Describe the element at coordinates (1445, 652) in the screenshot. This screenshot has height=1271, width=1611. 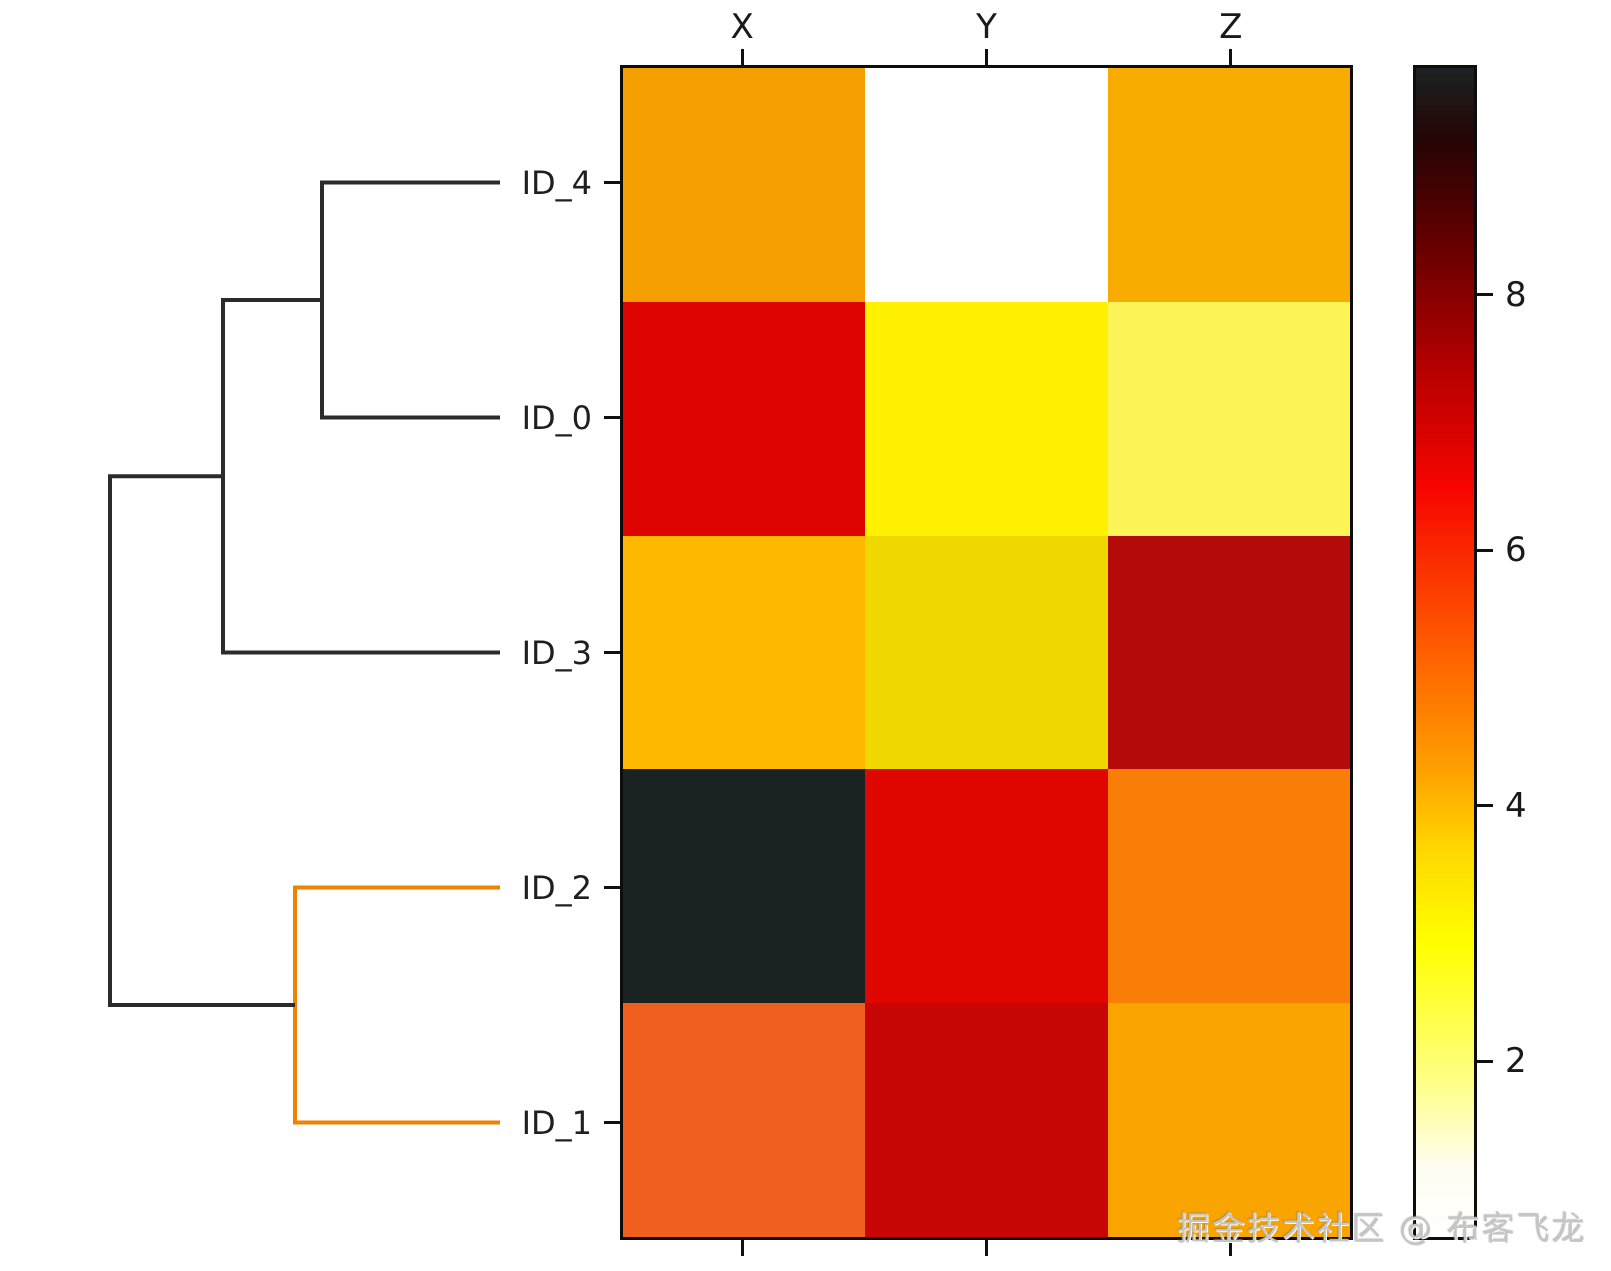
I see `colorbar` at that location.